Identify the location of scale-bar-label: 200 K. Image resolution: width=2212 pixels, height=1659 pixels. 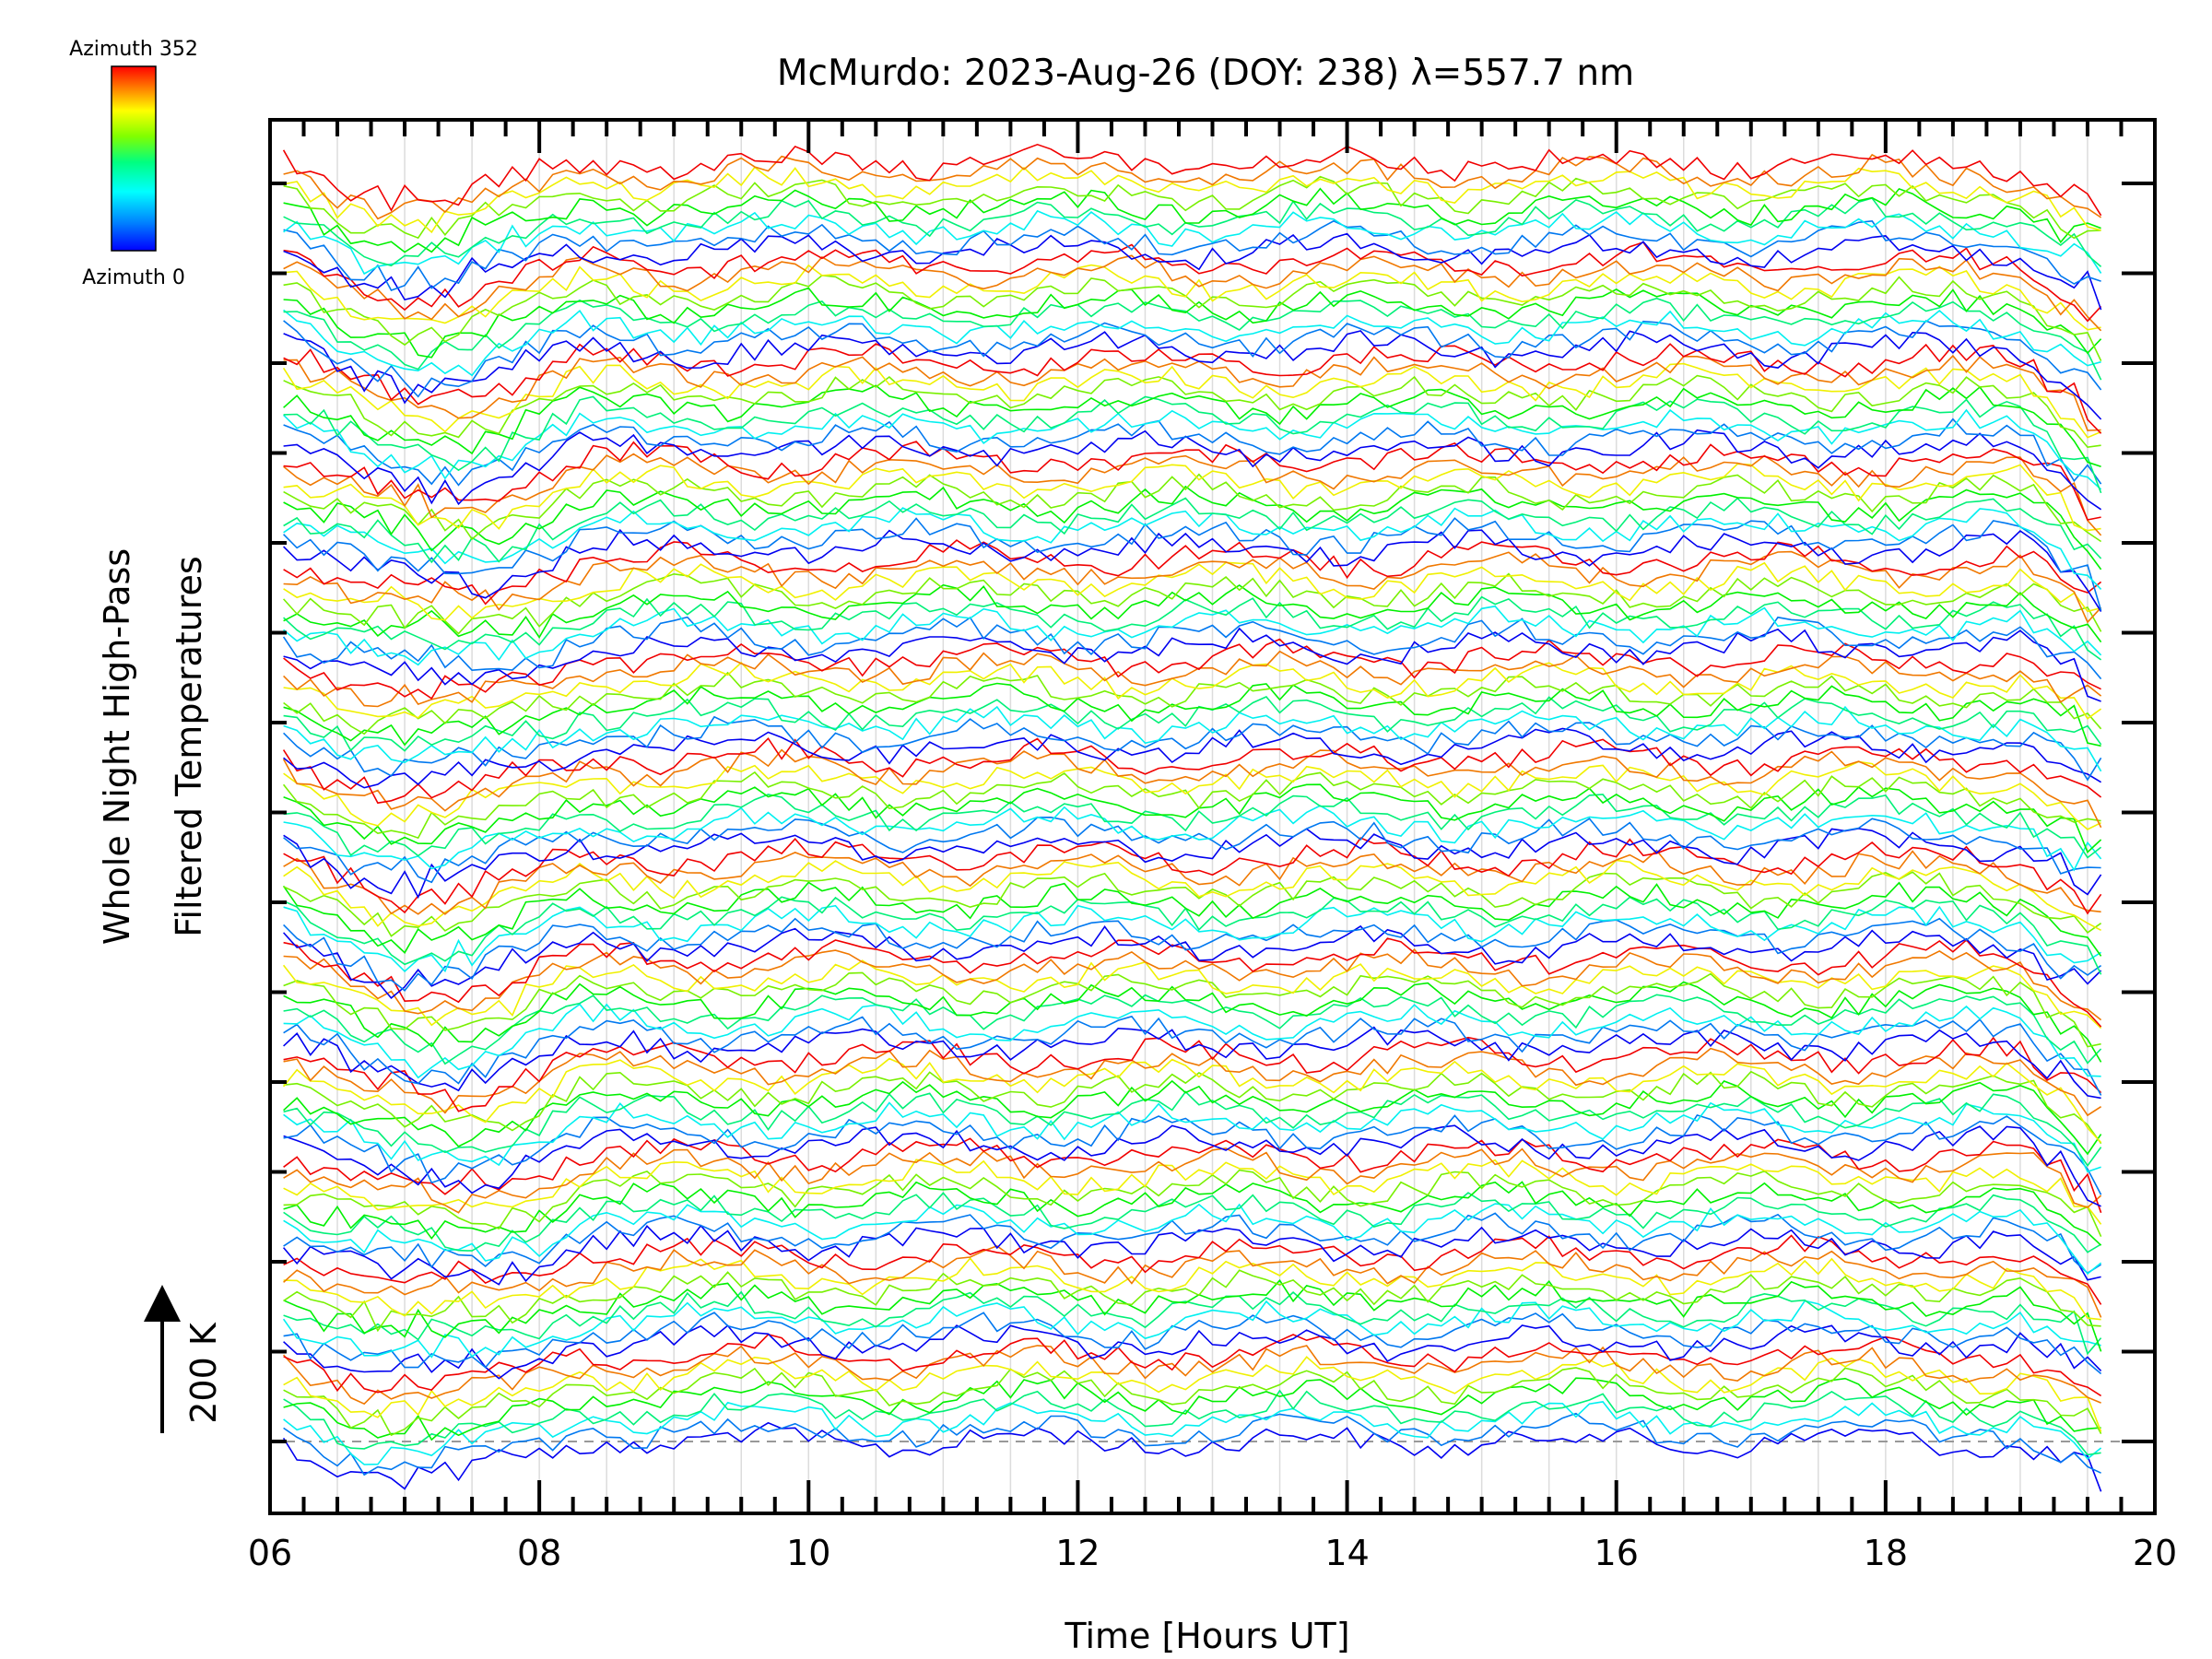
(203, 1373).